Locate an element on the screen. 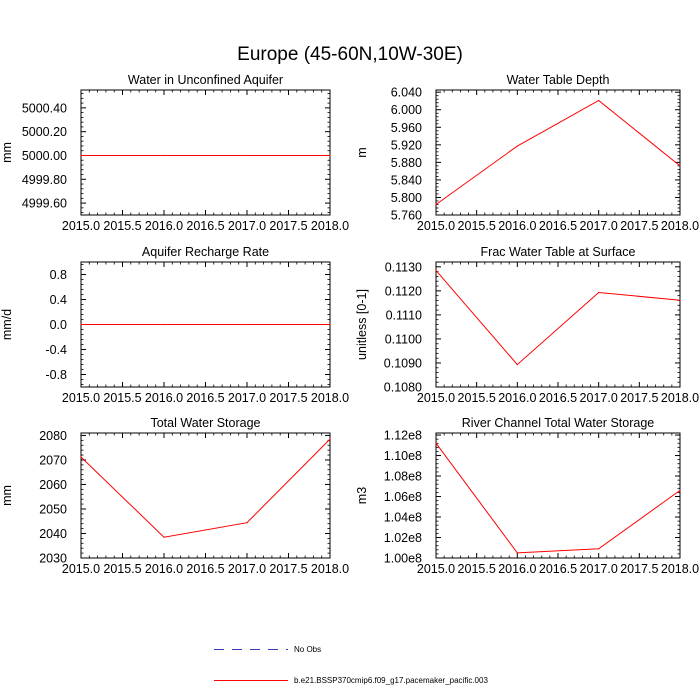 This screenshot has height=700, width=700. y-tick-label: 0.1080 is located at coordinates (403, 388).